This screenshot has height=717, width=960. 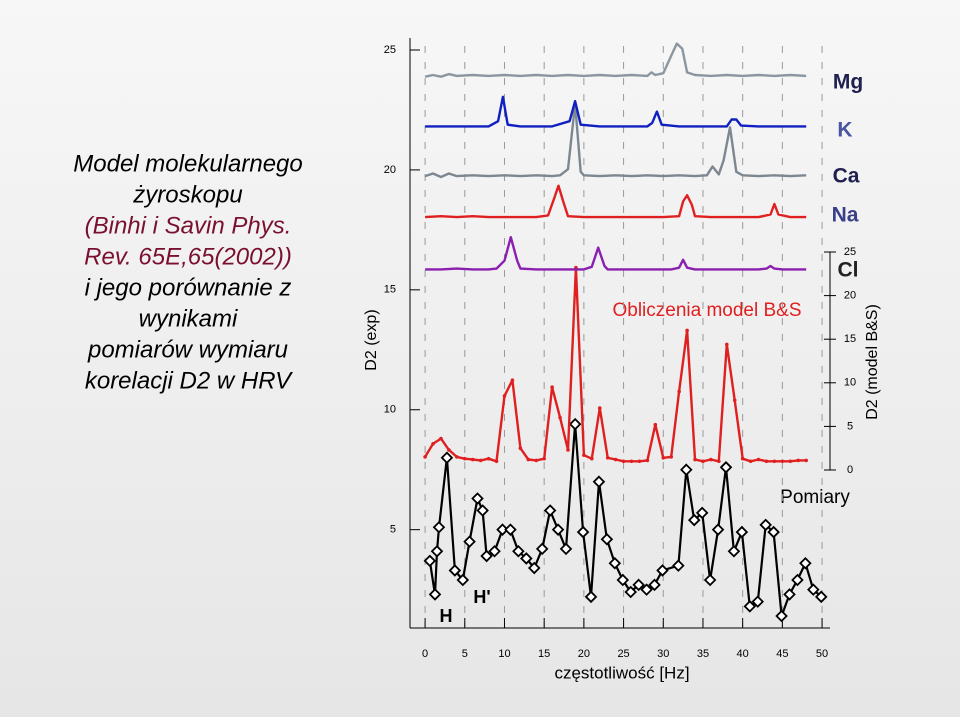 What do you see at coordinates (848, 82) in the screenshot?
I see `series-label: Mg` at bounding box center [848, 82].